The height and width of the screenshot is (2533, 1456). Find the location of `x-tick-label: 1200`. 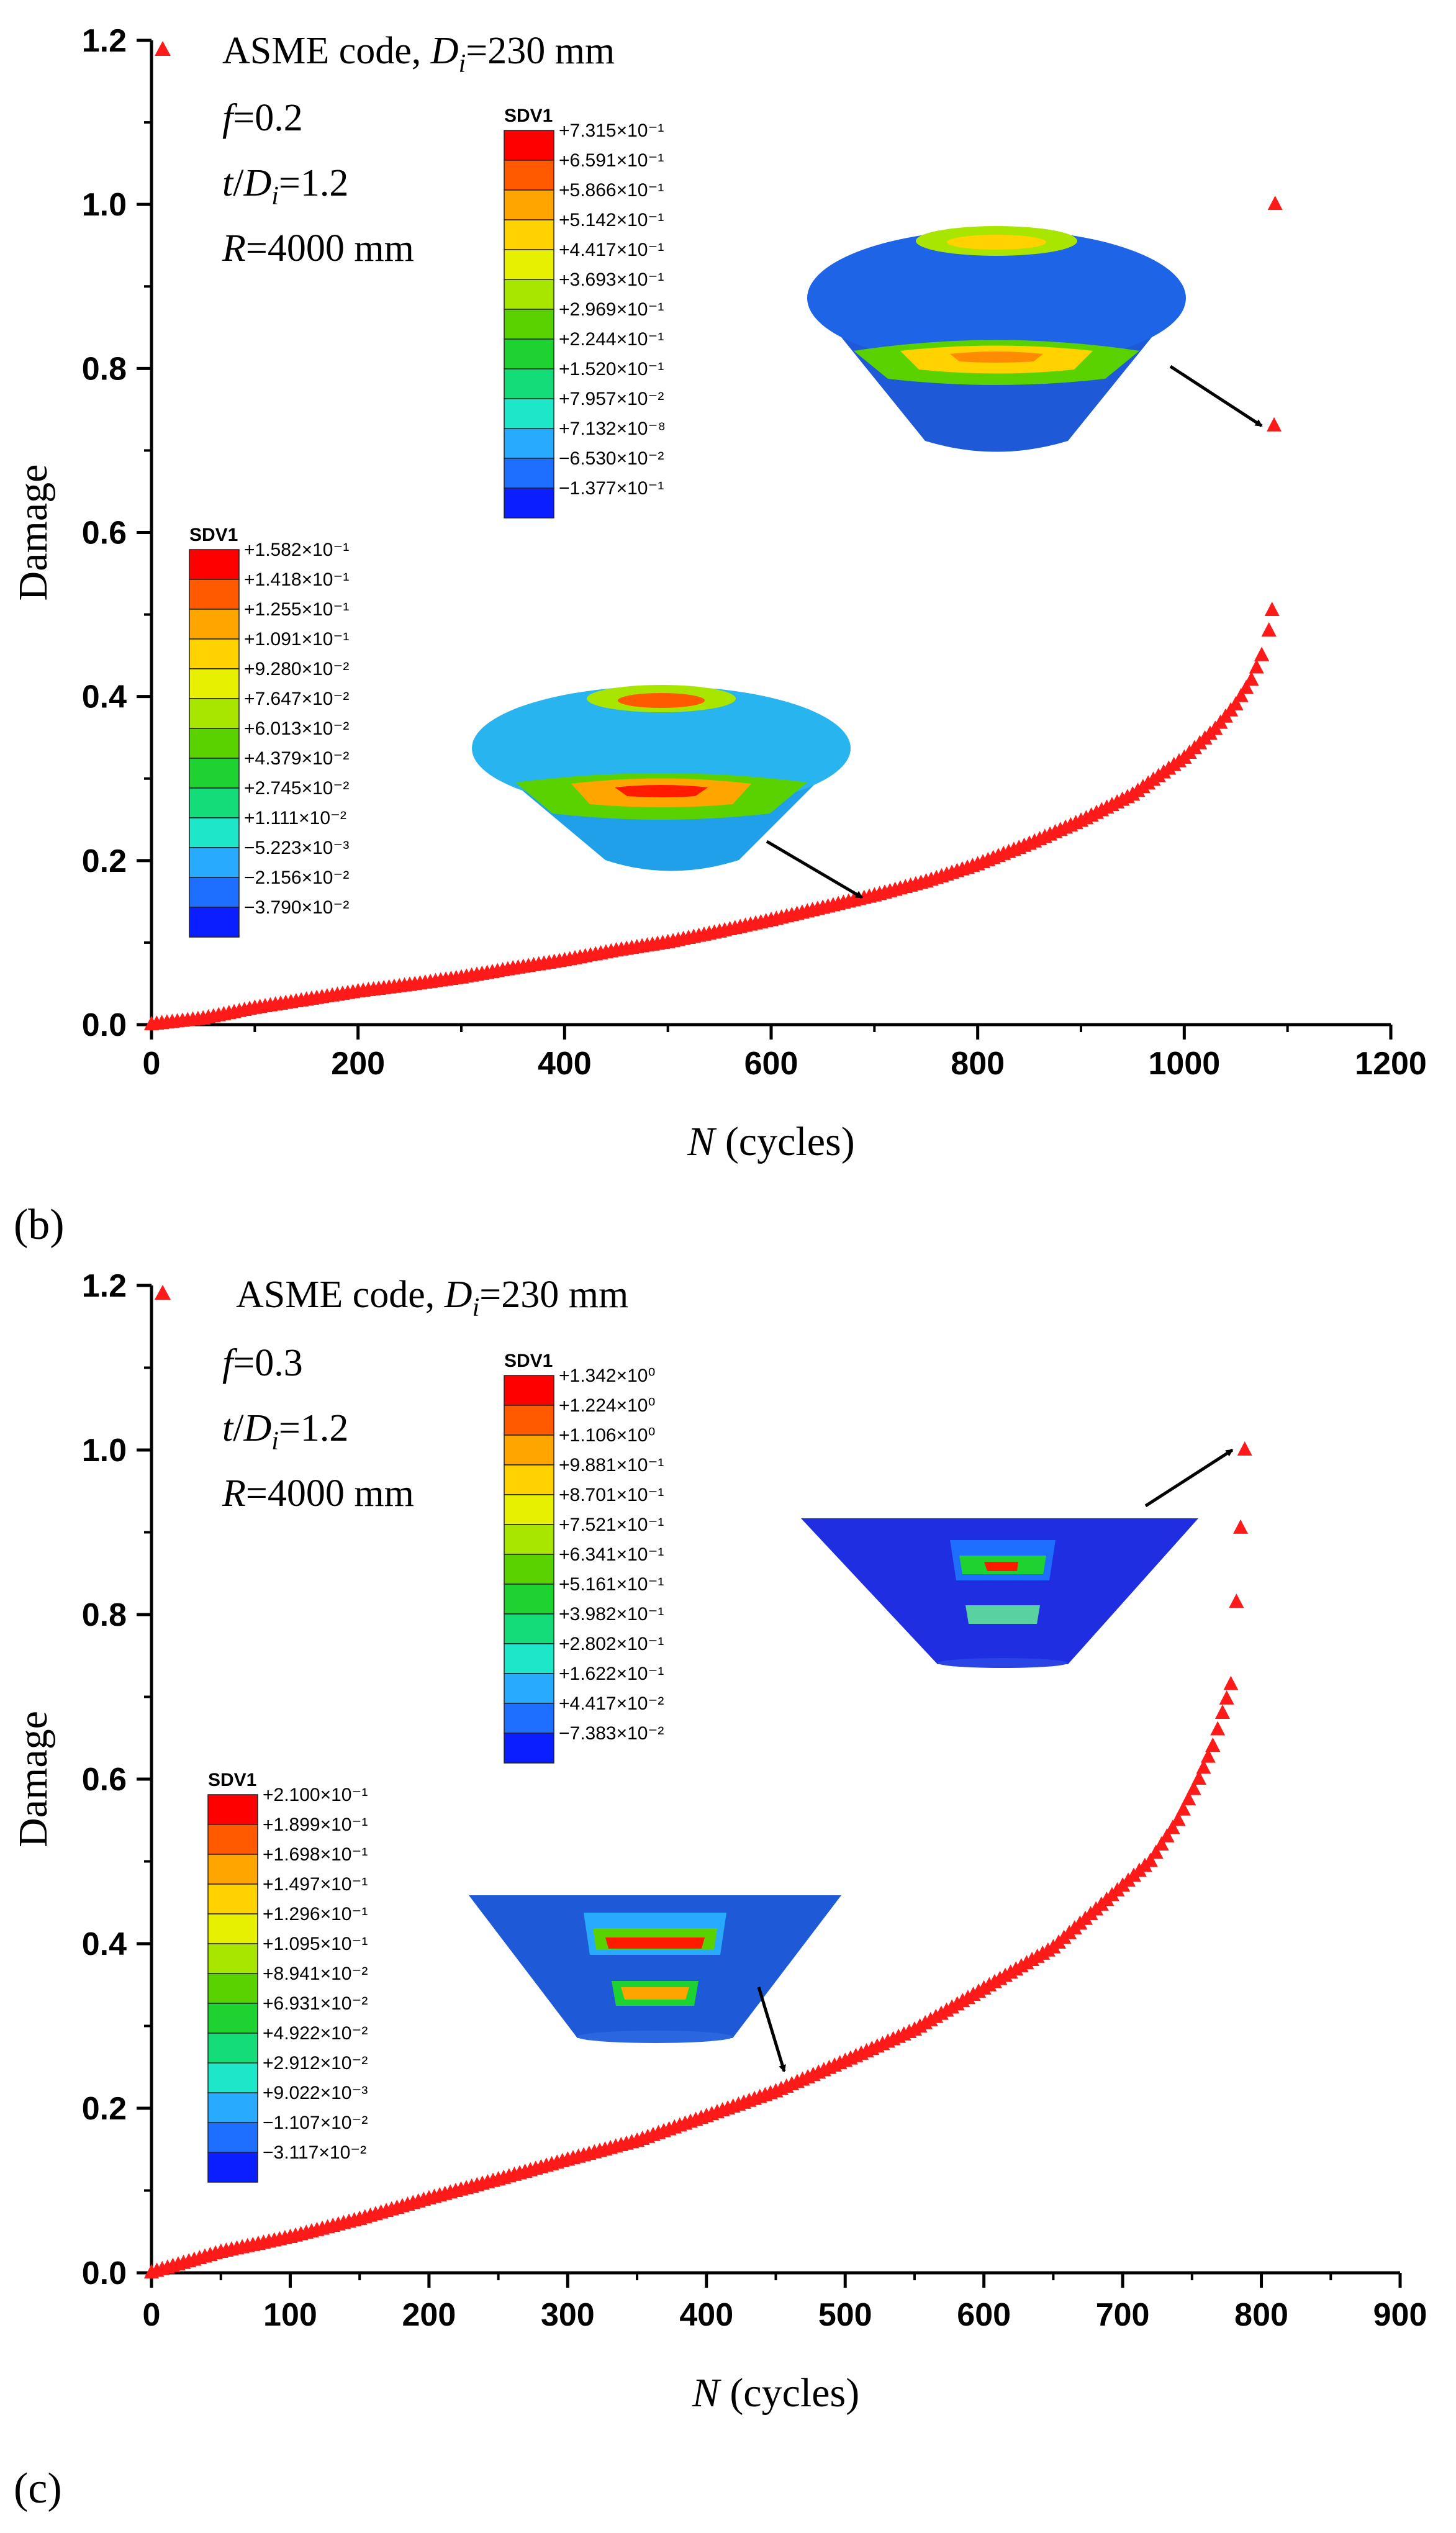

x-tick-label: 1200 is located at coordinates (1391, 1064).